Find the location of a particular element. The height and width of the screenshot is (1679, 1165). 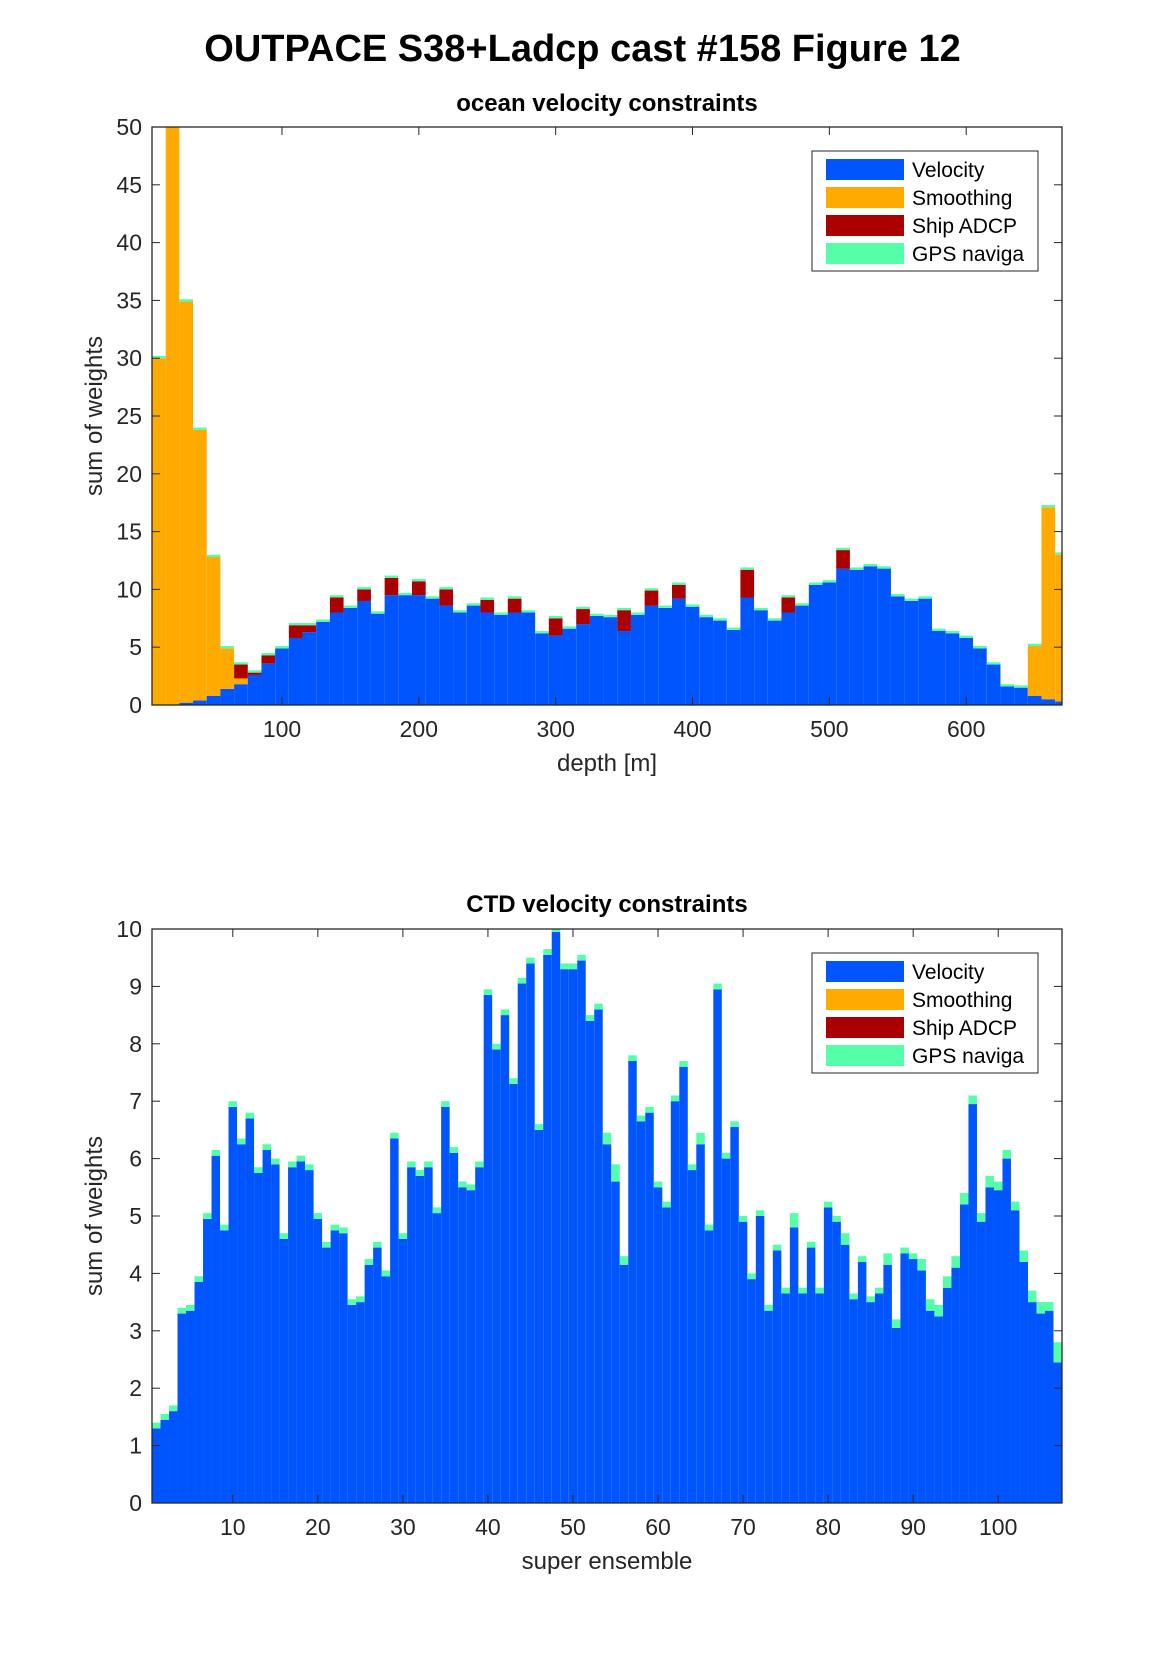

x-tick-label: 20 is located at coordinates (318, 1527).